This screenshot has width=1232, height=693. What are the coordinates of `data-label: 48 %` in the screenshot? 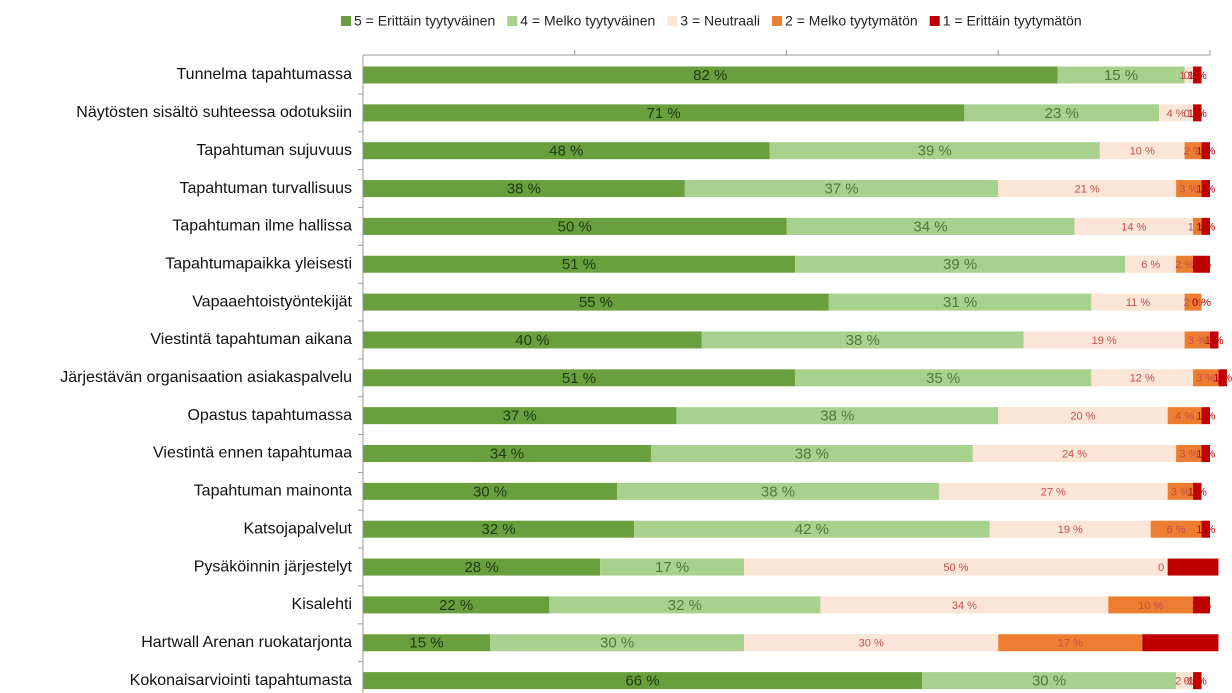 It's located at (566, 151).